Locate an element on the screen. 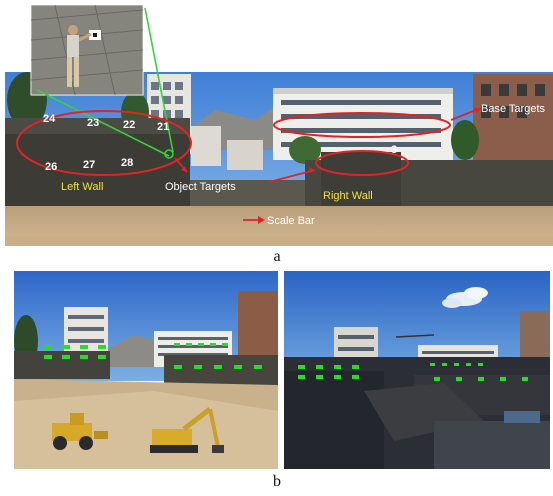 This screenshot has height=496, width=553. base-targets-label: Base Targets is located at coordinates (513, 109).